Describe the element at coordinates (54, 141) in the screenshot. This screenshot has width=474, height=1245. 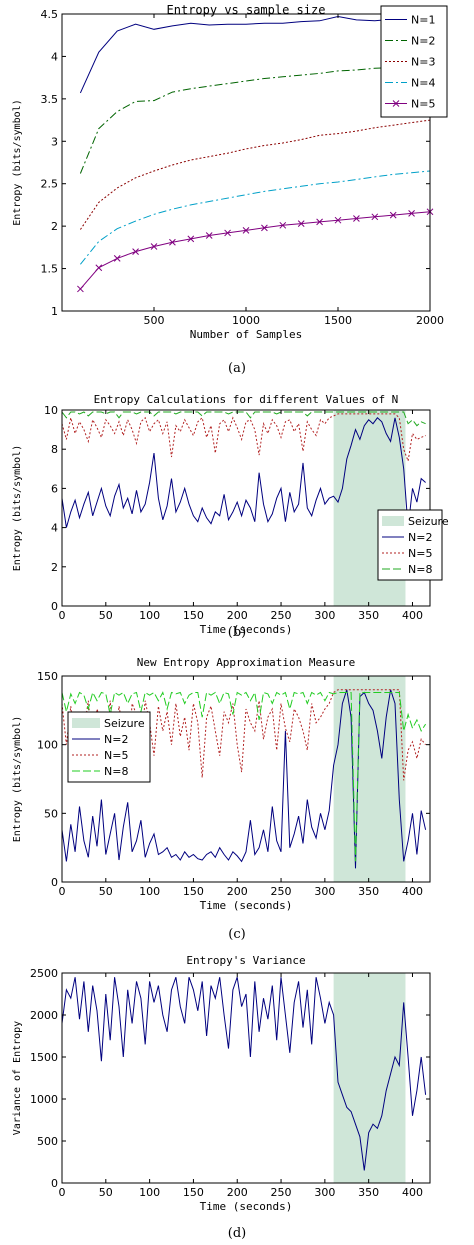
I see `y-tick-label: 3` at that location.